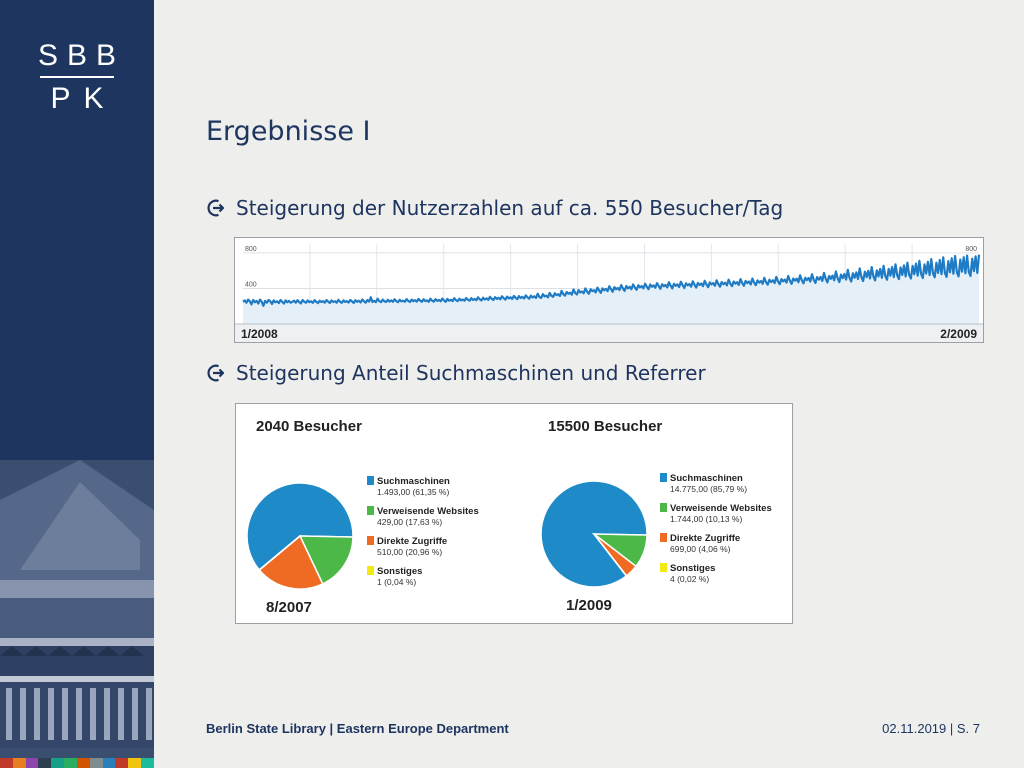  I want to click on legend-value: 1.493,00 (61,35 %), so click(413, 492).